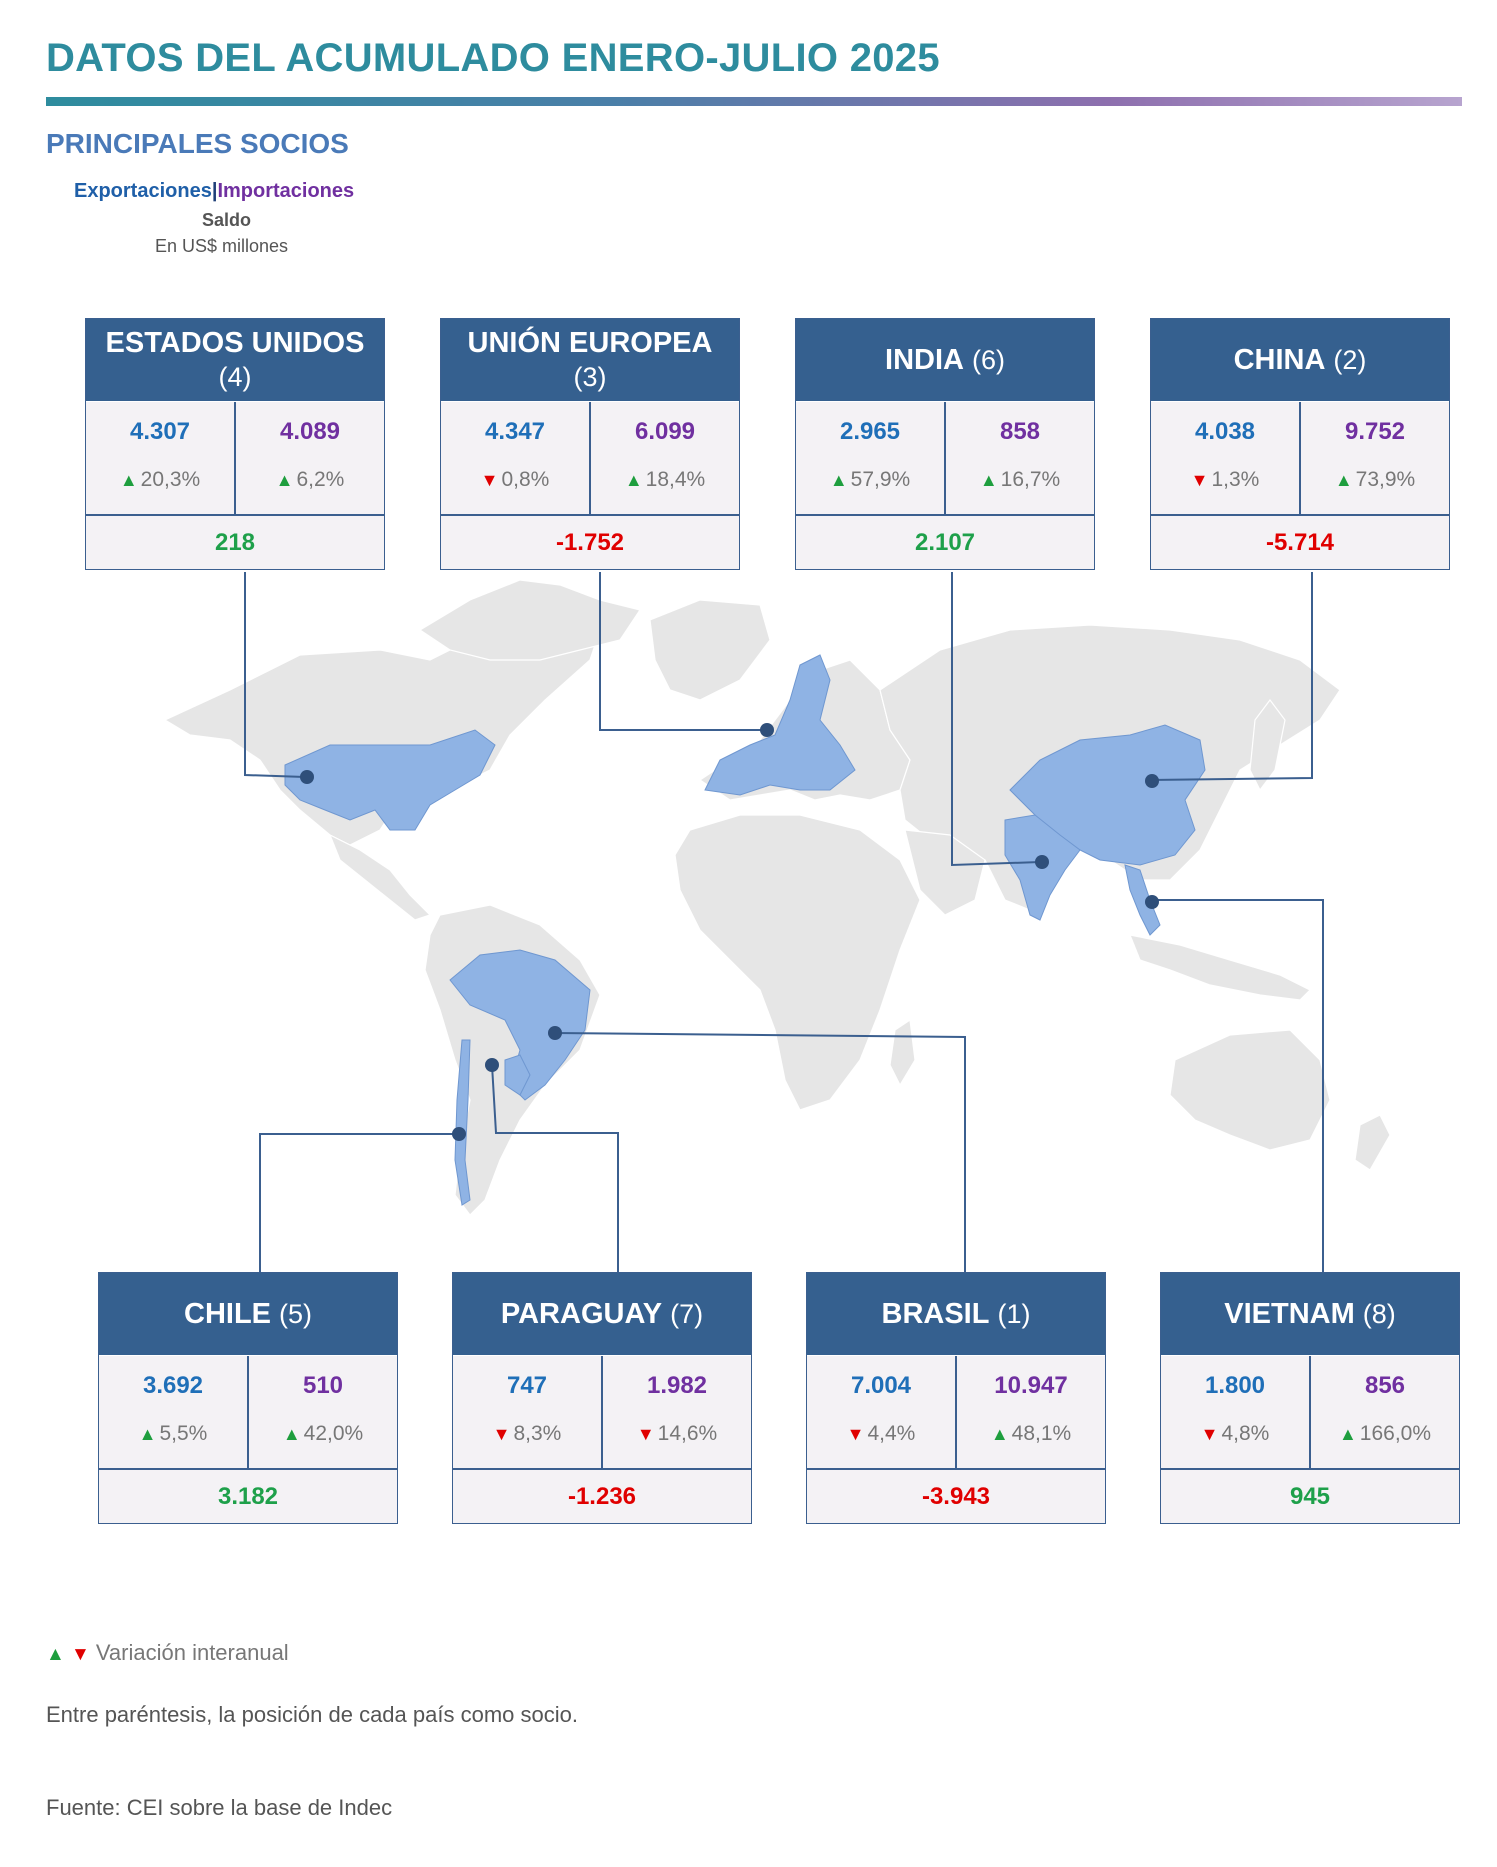  What do you see at coordinates (1020, 458) in the screenshot?
I see `imports-column: 858 ▲ 16,7%` at bounding box center [1020, 458].